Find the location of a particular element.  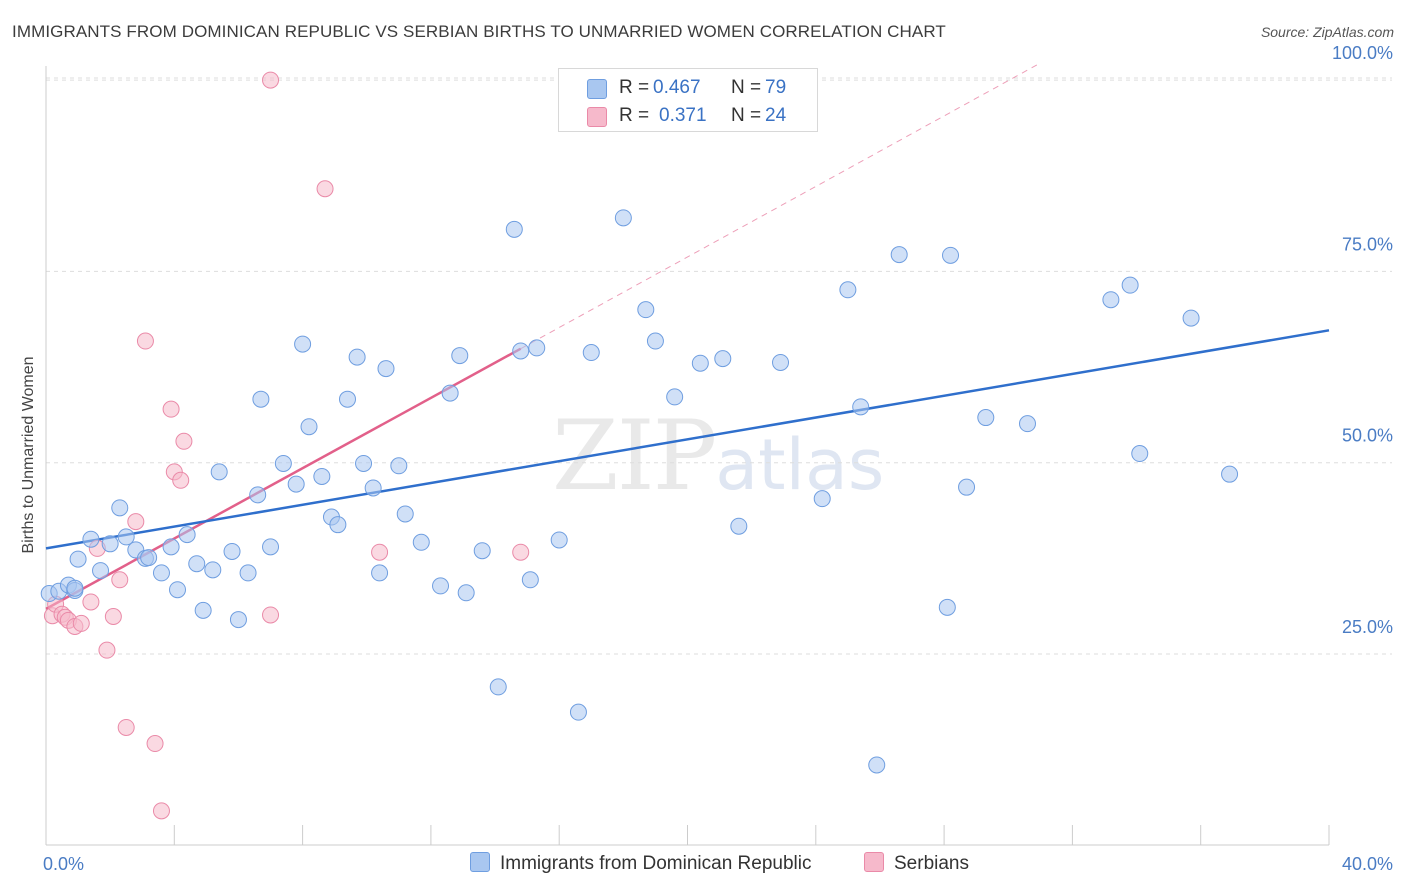

x-tick-label: 40.0% is located at coordinates (1367, 864).